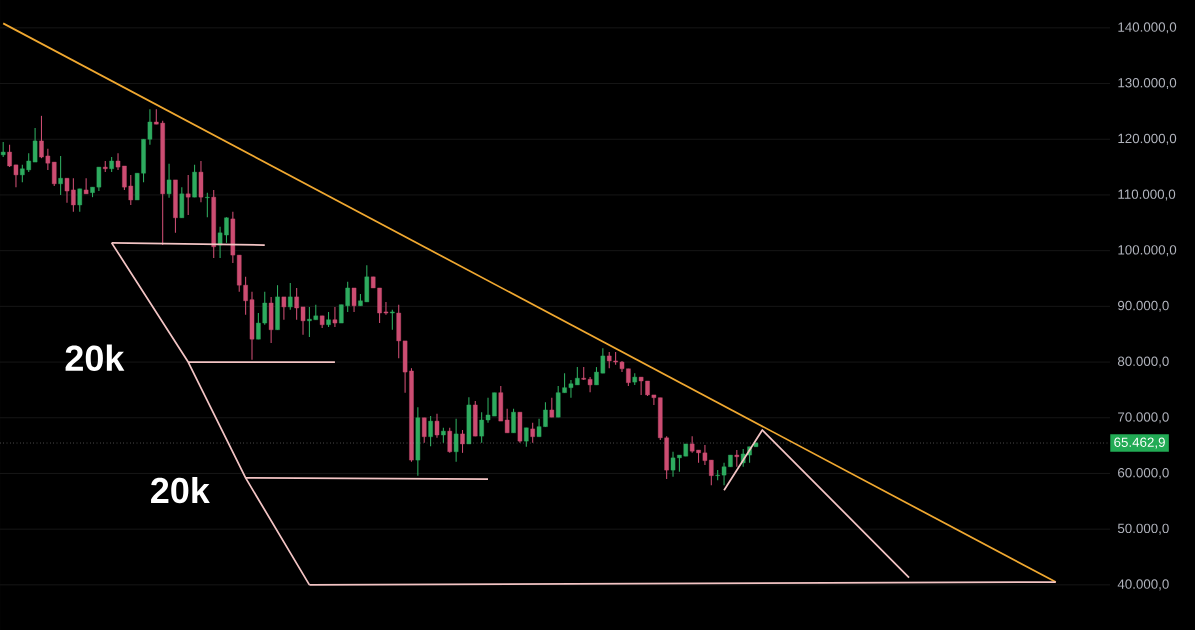 This screenshot has width=1195, height=630. What do you see at coordinates (1147, 139) in the screenshot?
I see `y-tick-label: 120.000,0` at bounding box center [1147, 139].